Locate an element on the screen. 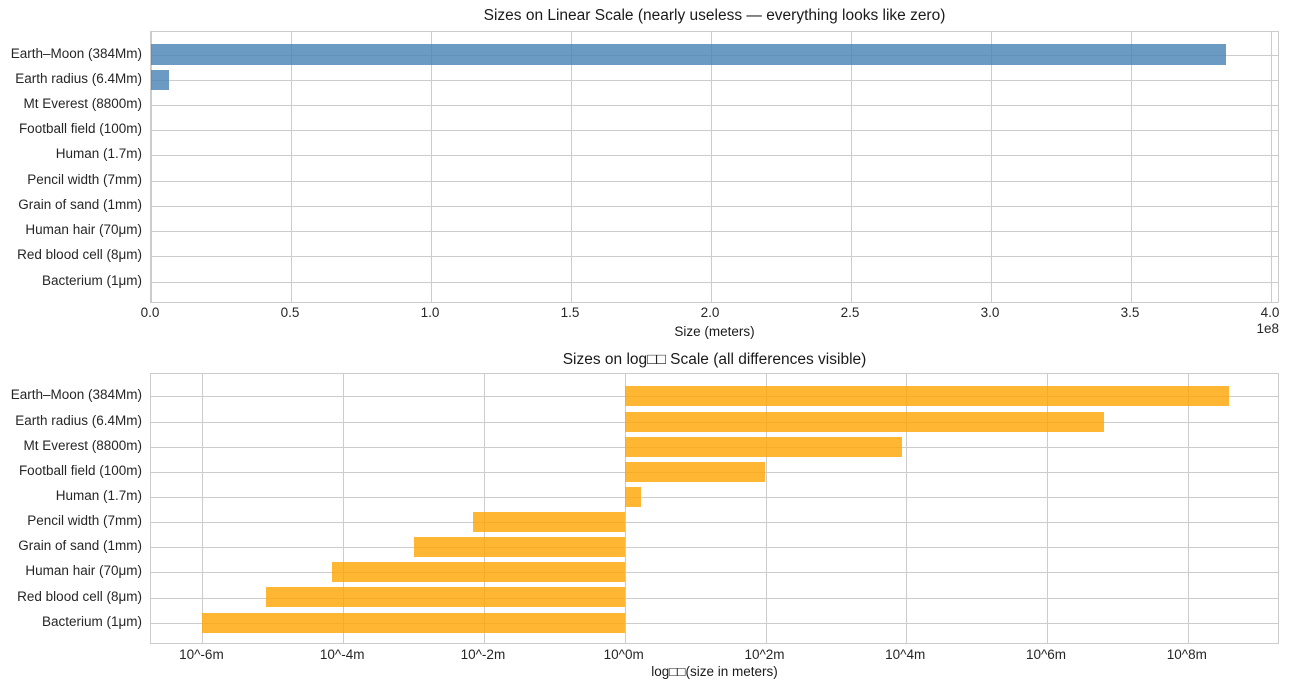 Image resolution: width=1289 pixels, height=690 pixels. x-tick-label: 3.5 is located at coordinates (1130, 312).